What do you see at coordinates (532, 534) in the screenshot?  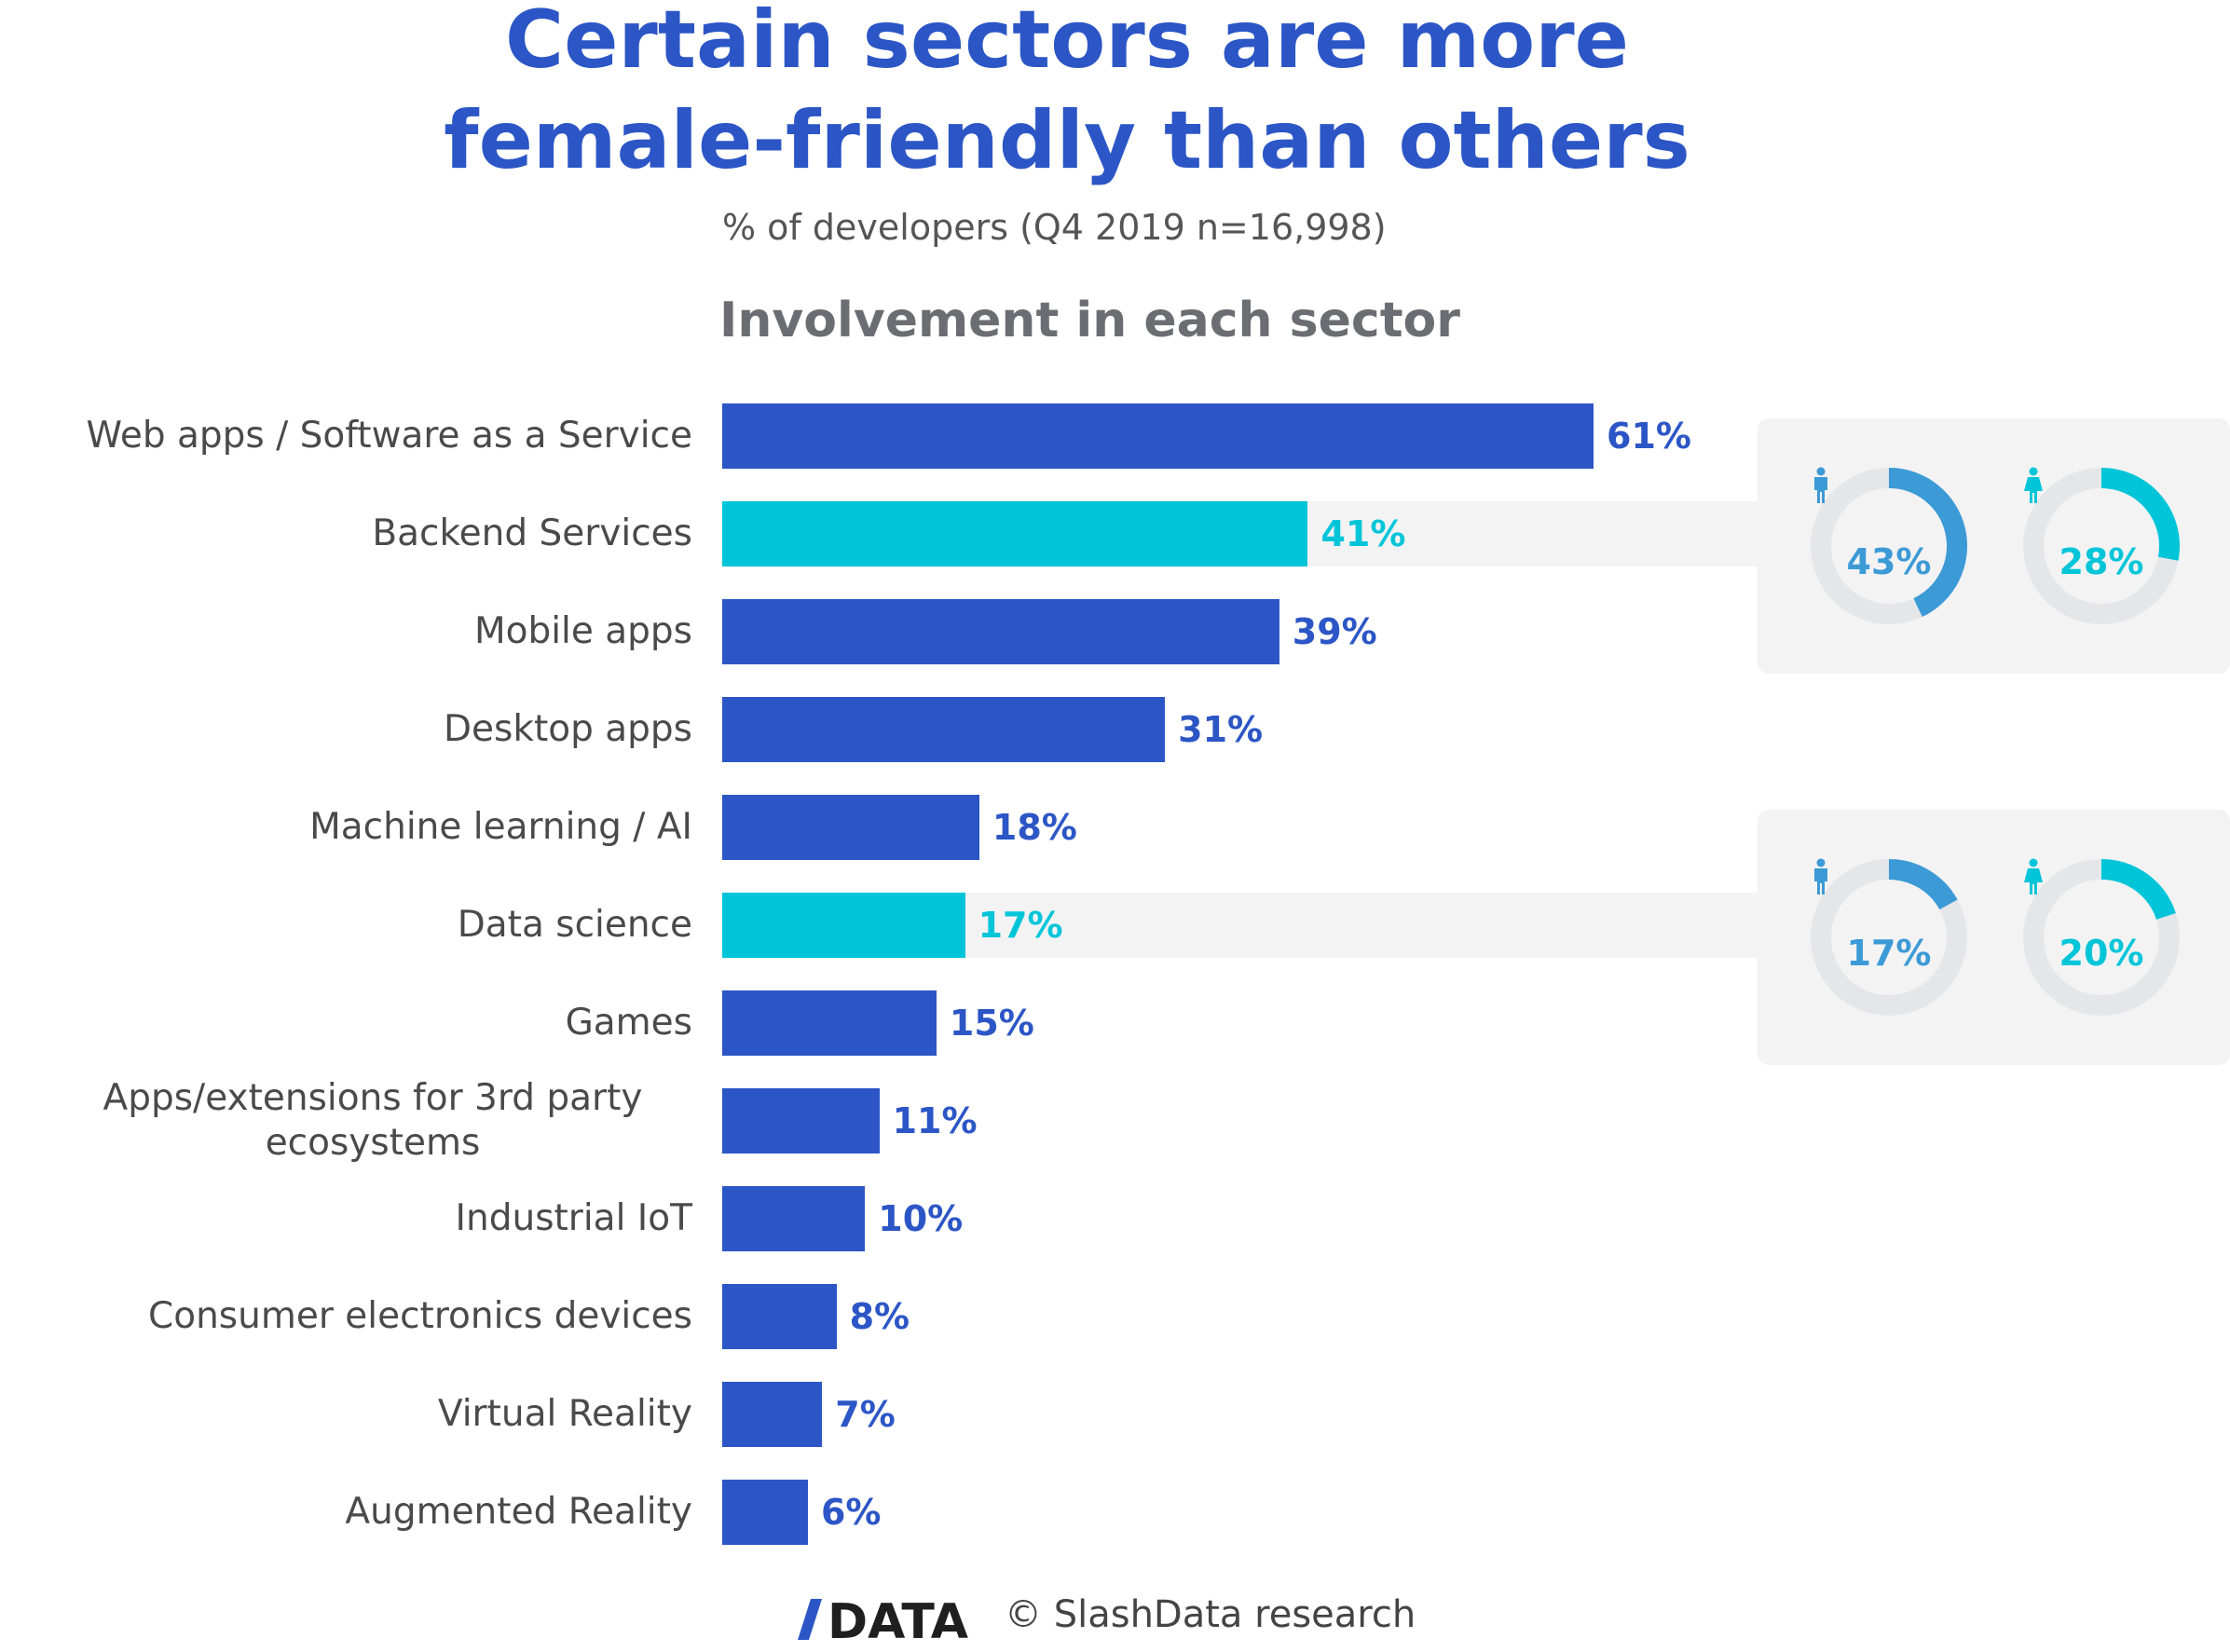 I see `category-label: Backend Services` at bounding box center [532, 534].